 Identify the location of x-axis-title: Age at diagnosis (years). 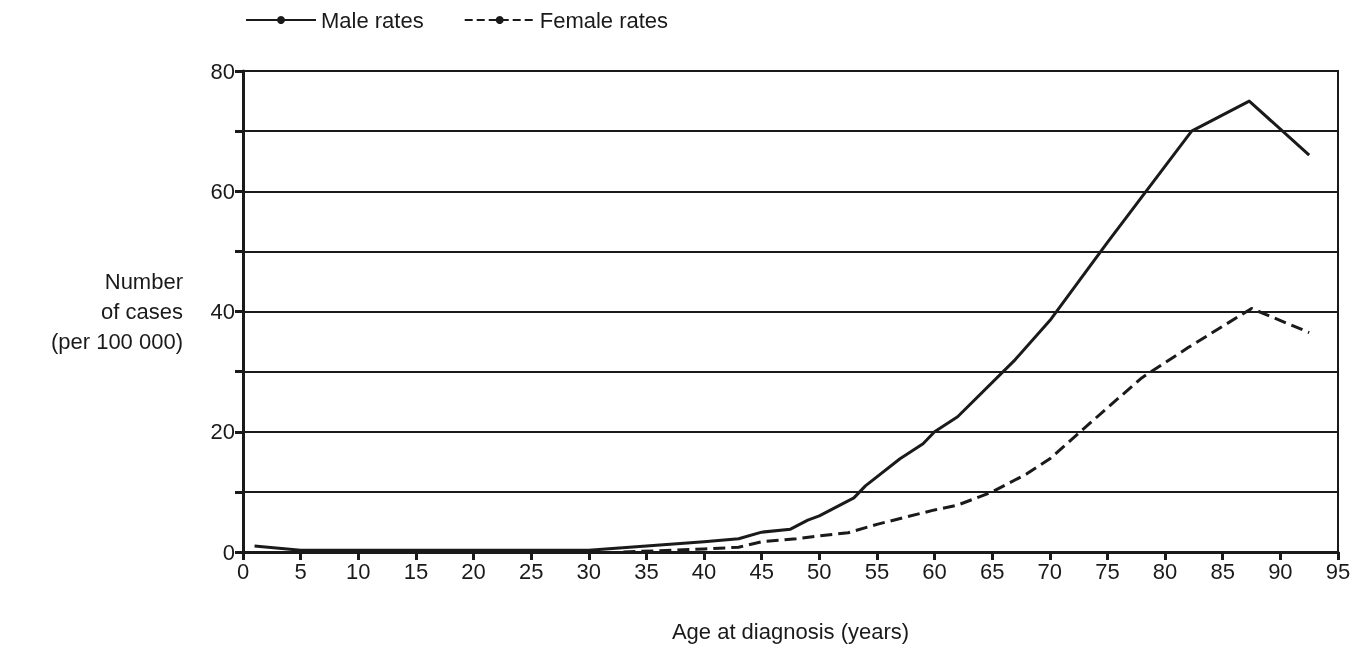
(790, 631).